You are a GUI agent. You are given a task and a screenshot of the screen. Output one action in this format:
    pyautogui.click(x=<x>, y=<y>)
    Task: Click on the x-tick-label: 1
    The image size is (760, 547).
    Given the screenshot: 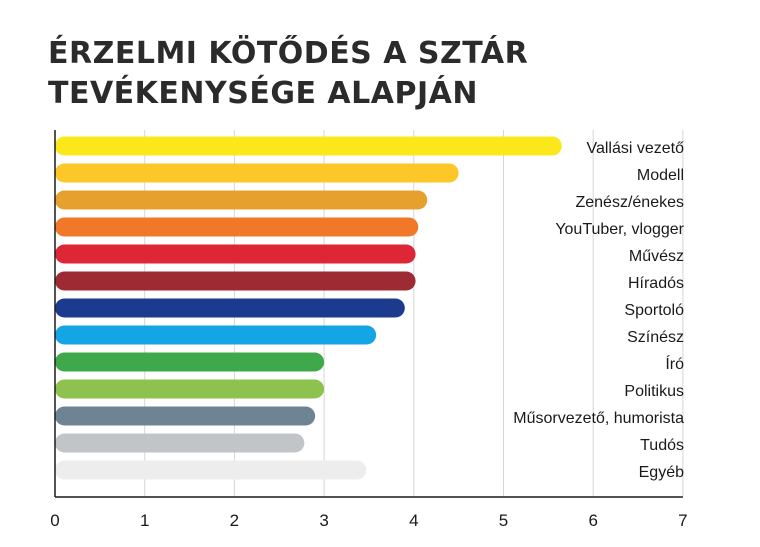 What is the action you would take?
    pyautogui.click(x=144, y=520)
    